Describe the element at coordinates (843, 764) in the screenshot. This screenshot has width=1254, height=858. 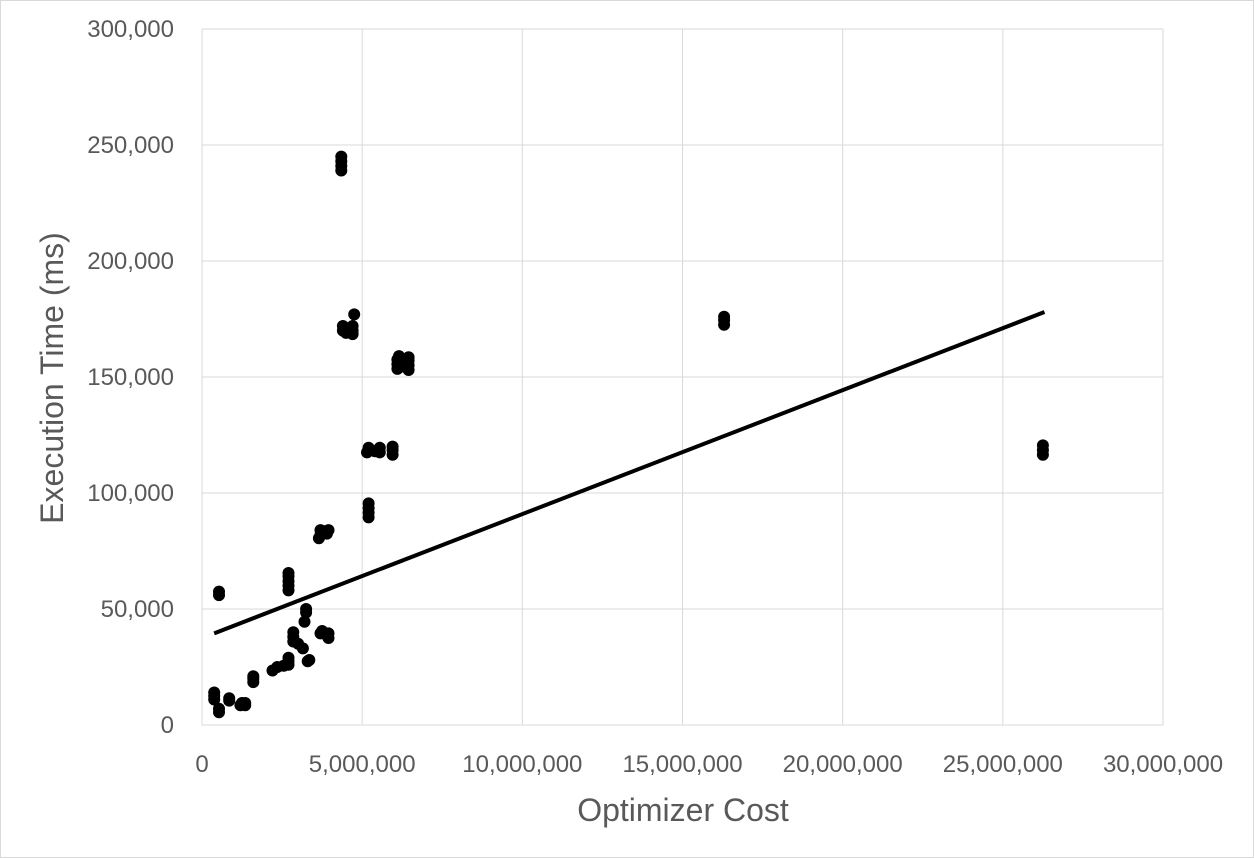
I see `x-tick-label: 20,000,000` at that location.